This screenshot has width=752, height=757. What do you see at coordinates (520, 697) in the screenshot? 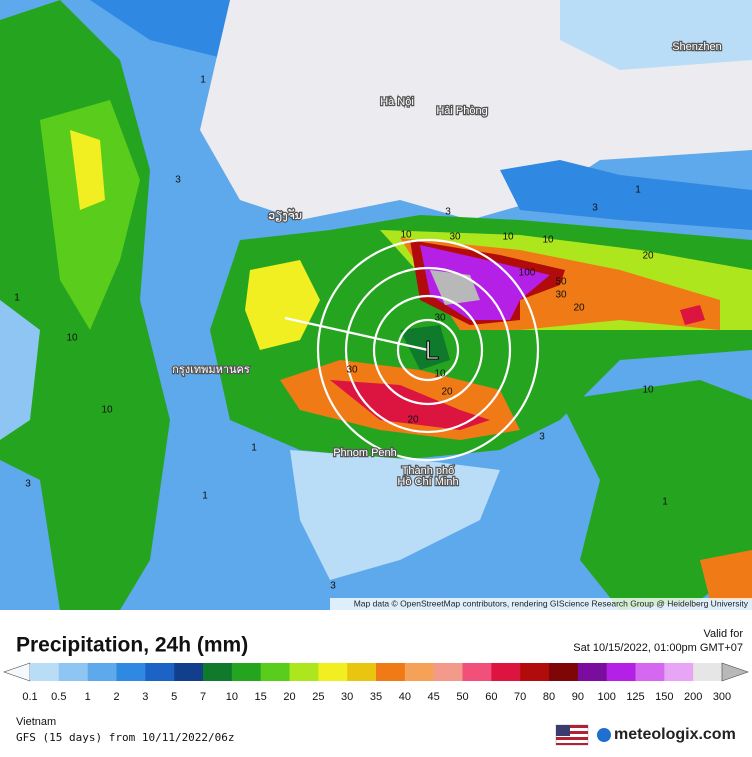
I see `legend-label: 70` at bounding box center [520, 697].